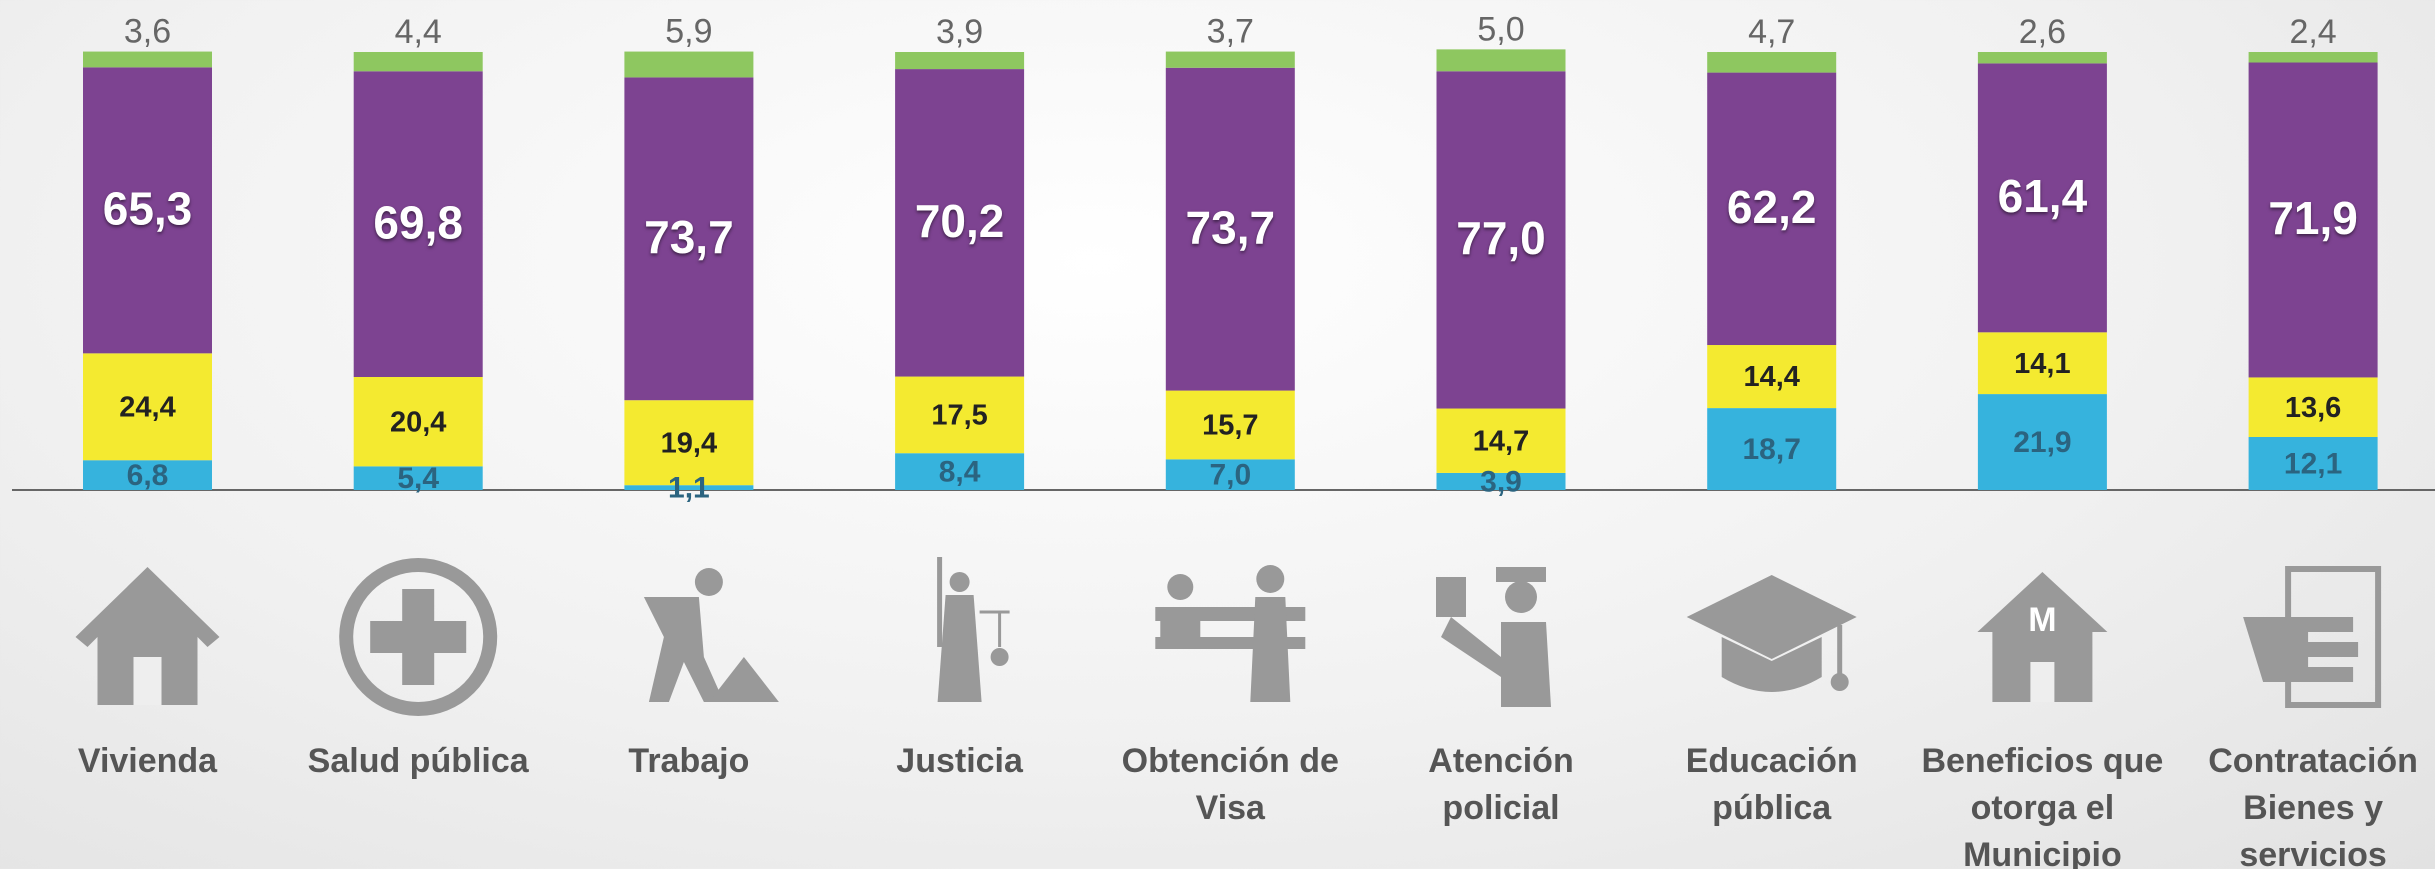 The width and height of the screenshot is (2435, 869). Describe the element at coordinates (1771, 784) in the screenshot. I see `category-label: Educación pública` at that location.